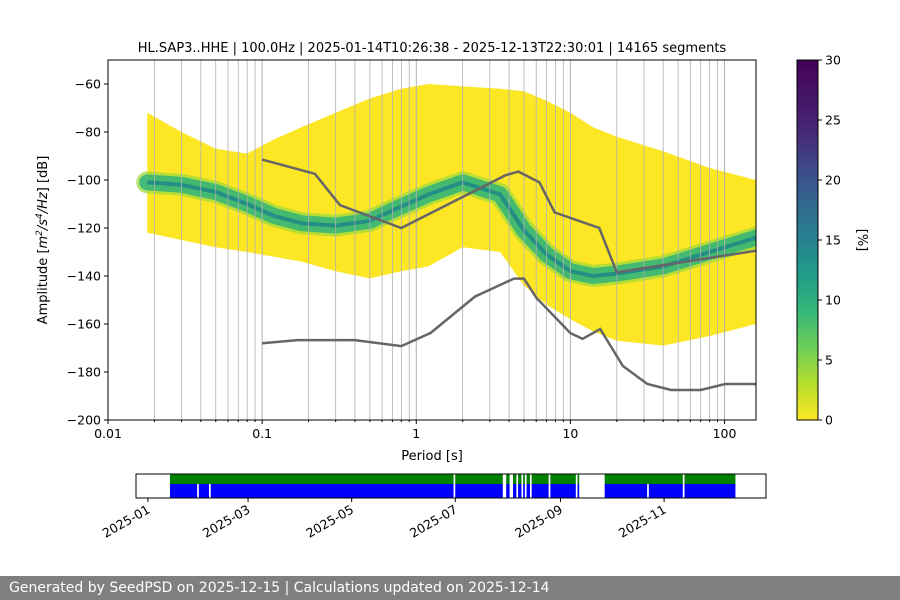 The height and width of the screenshot is (600, 900). Describe the element at coordinates (226, 521) in the screenshot. I see `date-tick-label: 2025-03` at that location.